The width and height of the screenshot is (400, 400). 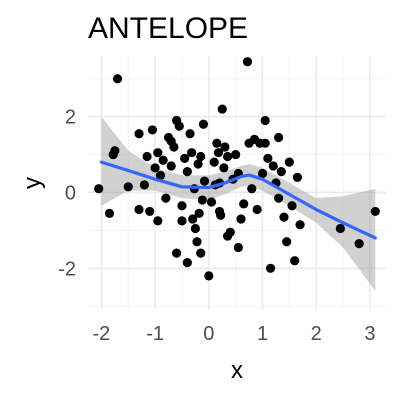 I want to click on y-tick-label: 0, so click(x=70, y=193).